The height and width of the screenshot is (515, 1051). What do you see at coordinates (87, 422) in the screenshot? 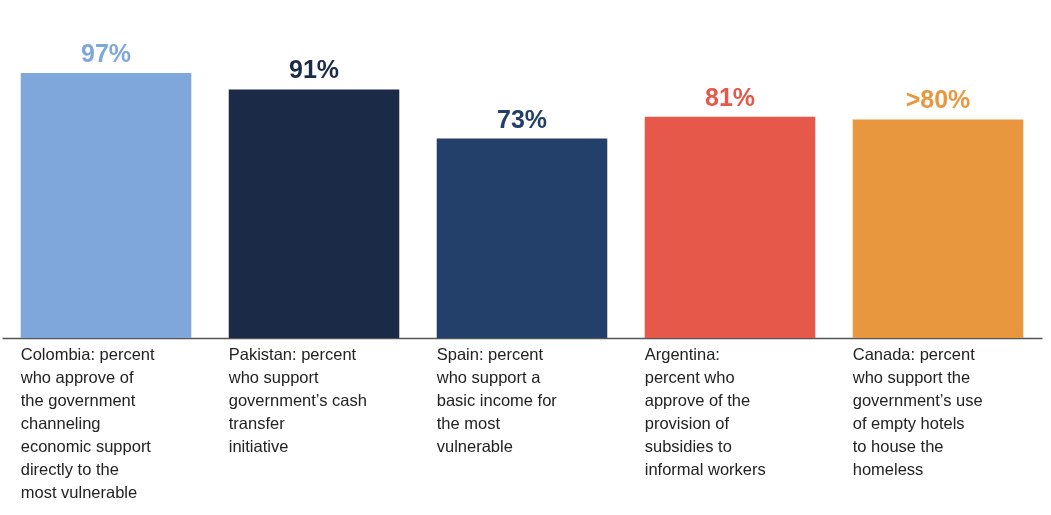
I see `x-tick-label: Colombia: percent who approve of the government channeling economic support directly to the most vulnerable` at bounding box center [87, 422].